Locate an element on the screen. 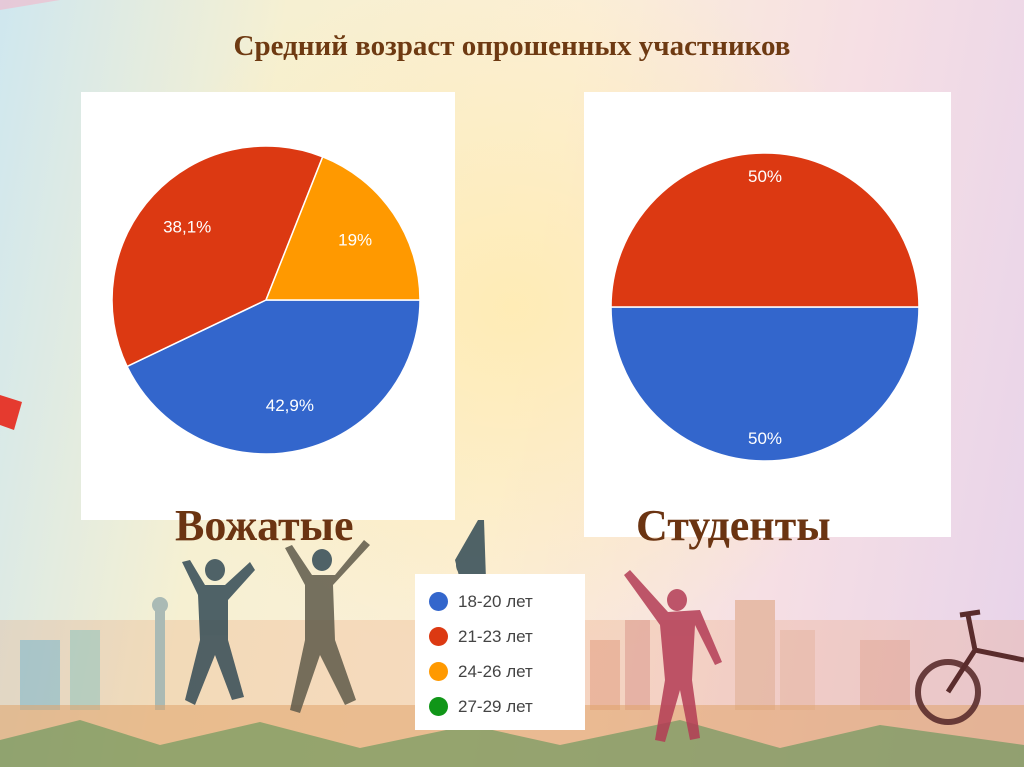  pie-slice-label-21-23: 50% is located at coordinates (765, 176).